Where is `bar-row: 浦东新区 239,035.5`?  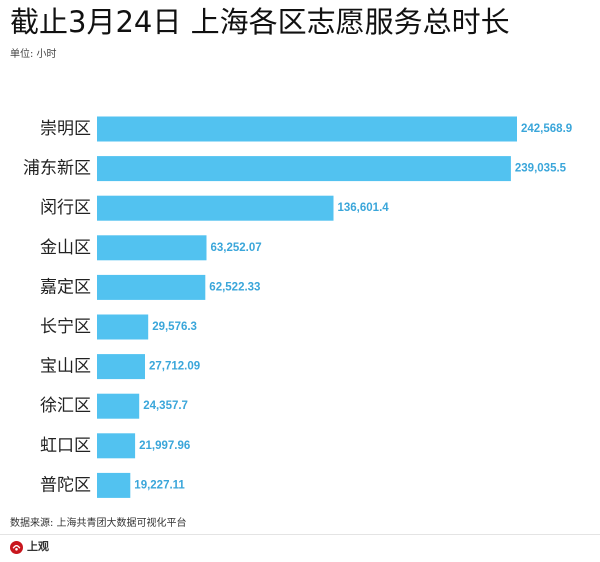 bar-row: 浦东新区 239,035.5 is located at coordinates (295, 169).